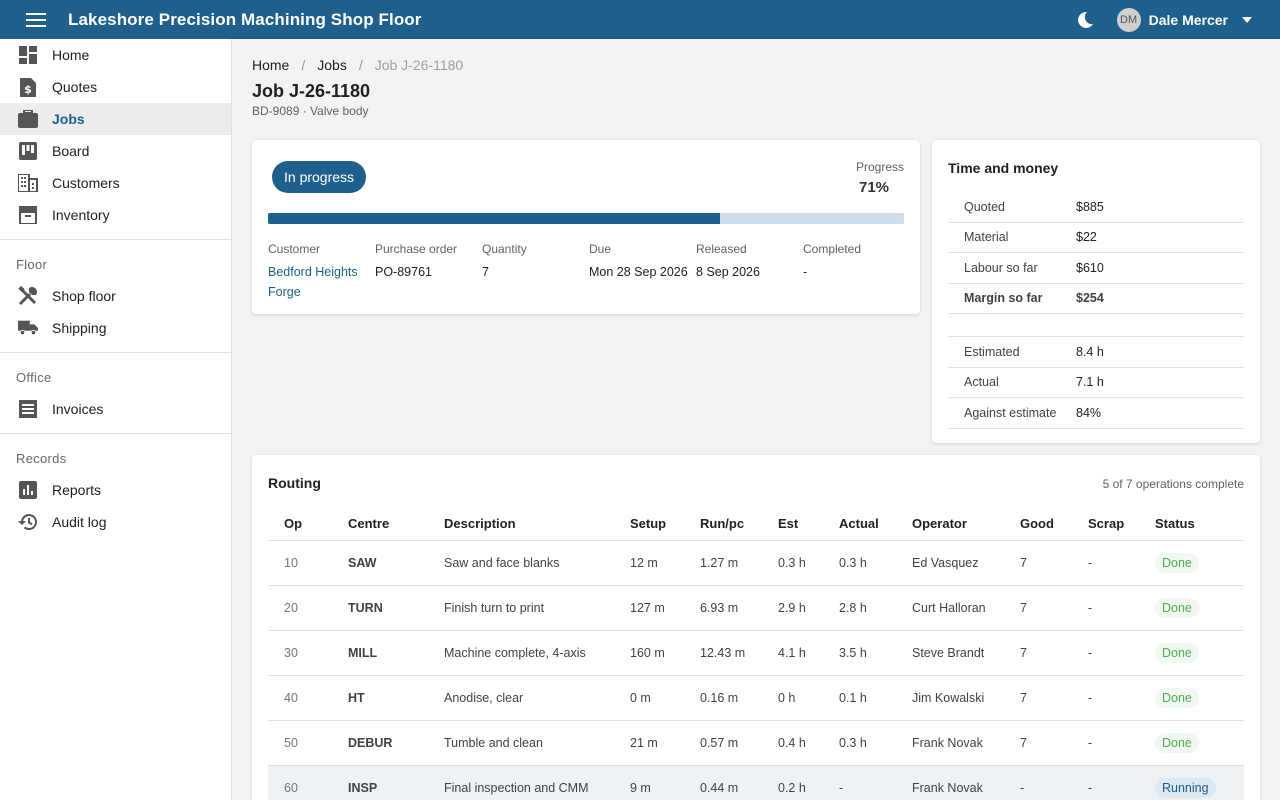 This screenshot has height=800, width=1280. Describe the element at coordinates (950, 608) in the screenshot. I see `cell-operator: Curt Halloran` at that location.